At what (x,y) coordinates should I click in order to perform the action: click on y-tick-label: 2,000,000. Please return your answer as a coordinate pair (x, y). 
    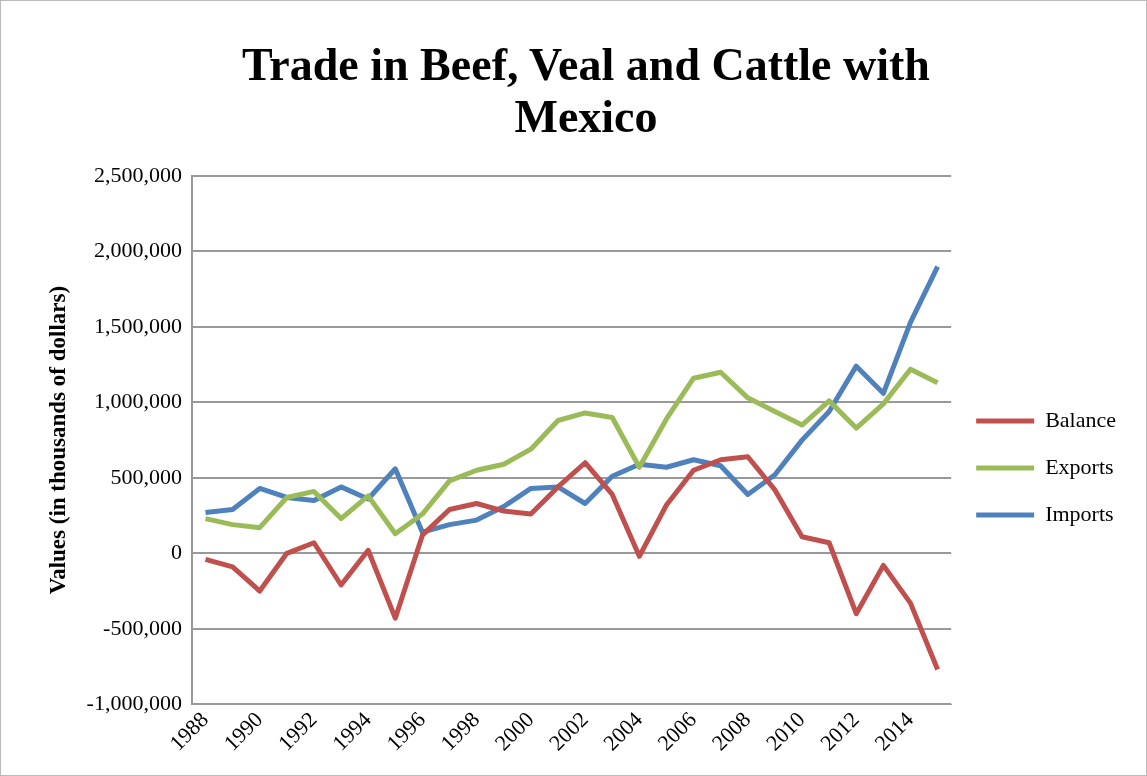
    Looking at the image, I should click on (137, 250).